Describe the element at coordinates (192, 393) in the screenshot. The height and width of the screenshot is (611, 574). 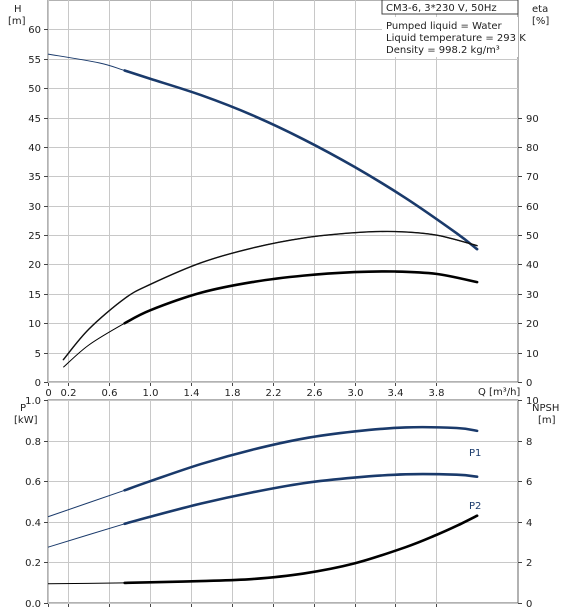
I see `x-tick-label: 1.4` at that location.